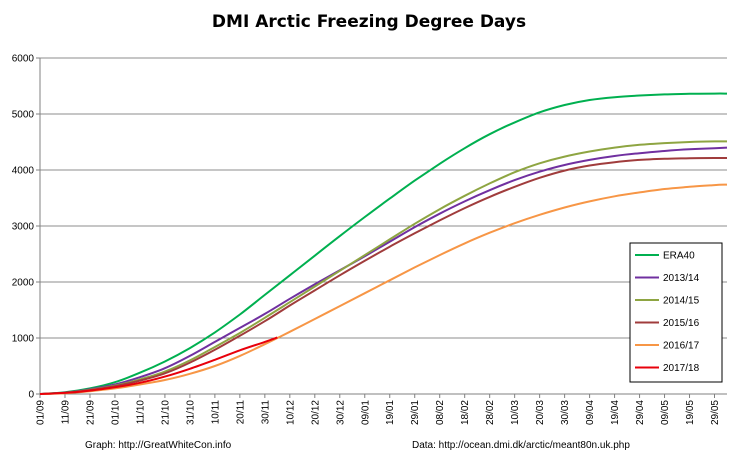 This screenshot has width=739, height=475. Describe the element at coordinates (681, 368) in the screenshot. I see `legend-label: 2017/18` at that location.